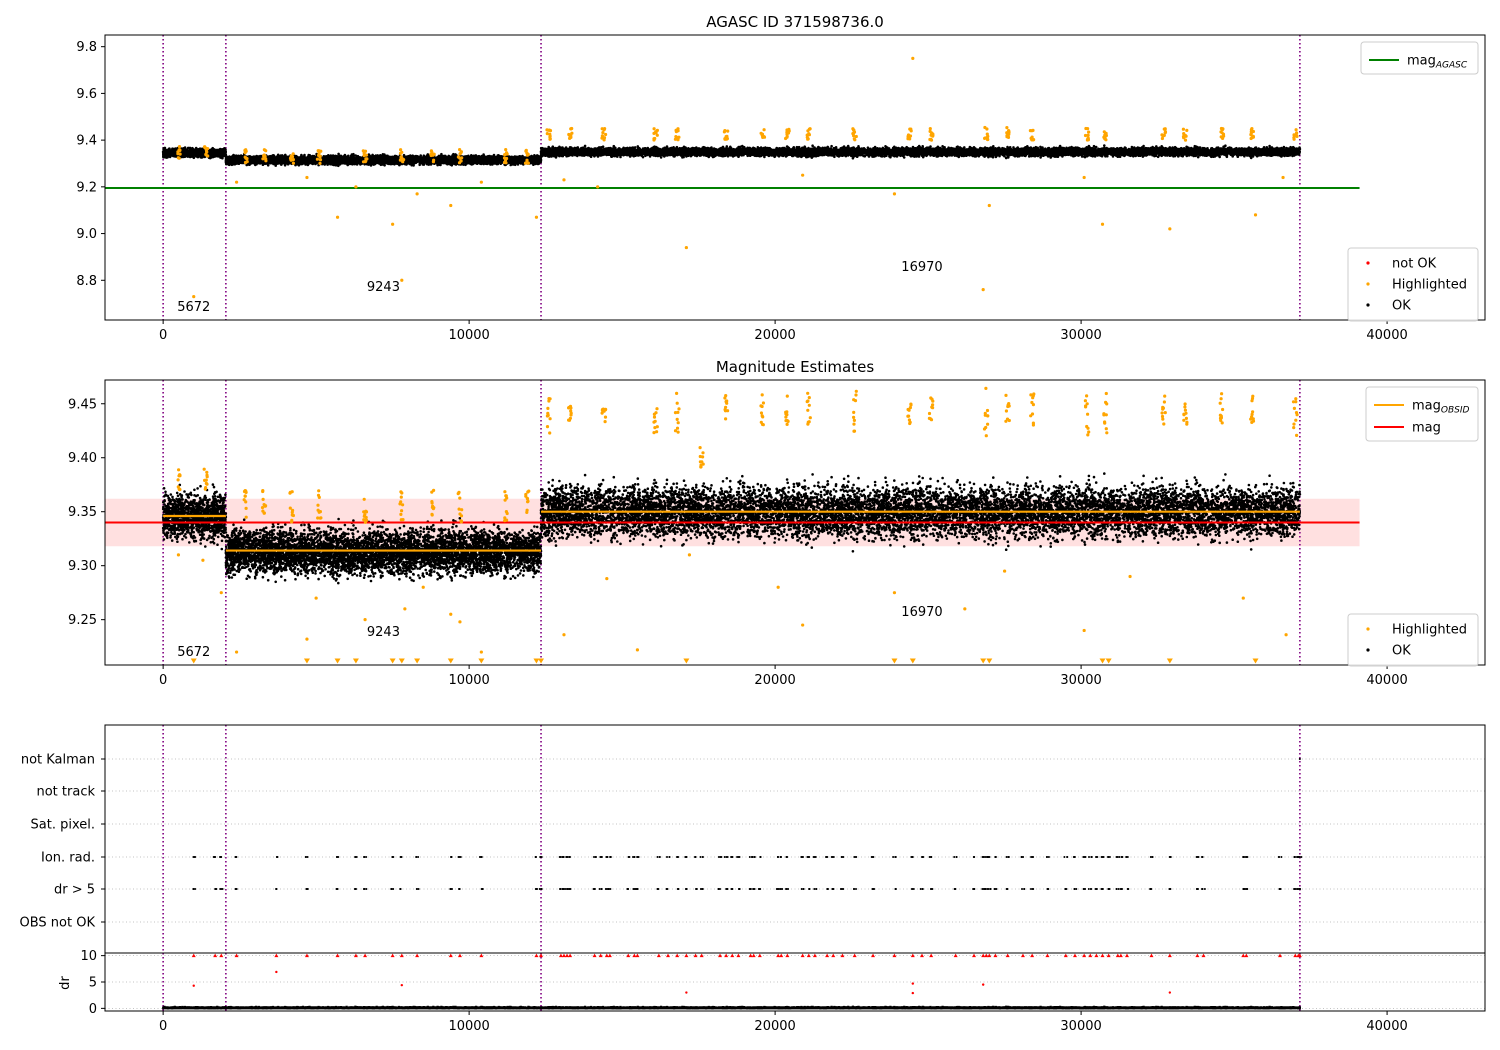 This screenshot has height=1050, width=1500. Describe the element at coordinates (86, 94) in the screenshot. I see `y-tick-label: 9.6` at that location.